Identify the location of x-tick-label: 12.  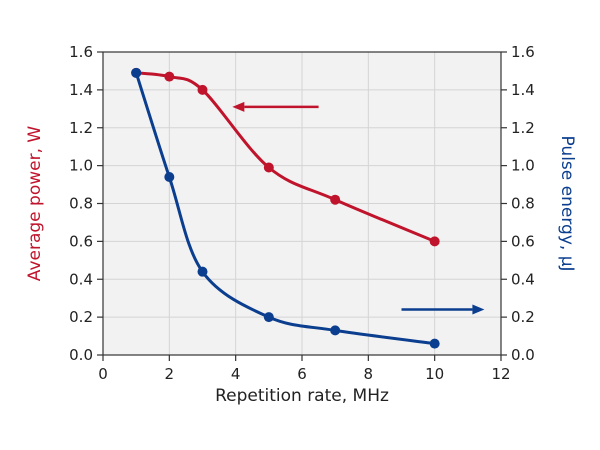
(500, 374).